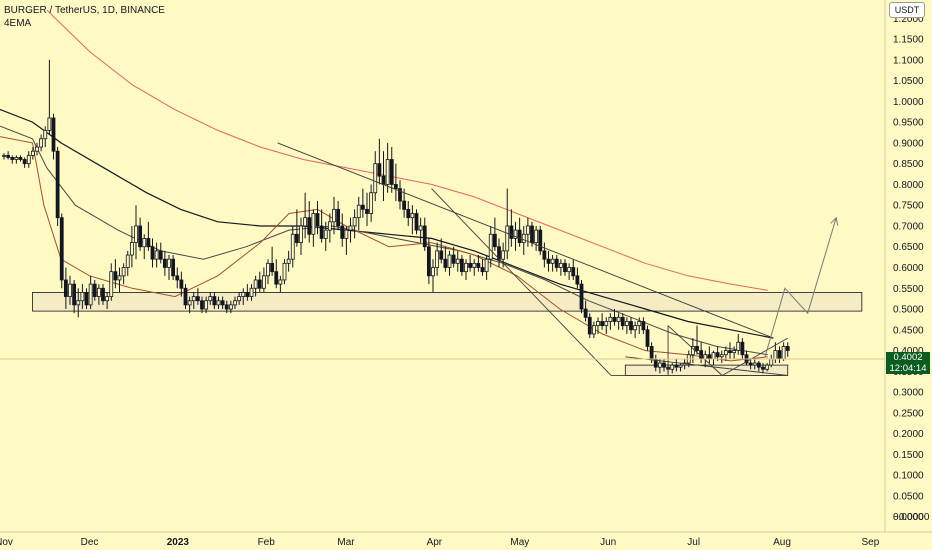  Describe the element at coordinates (346, 542) in the screenshot. I see `time-tick-label: Mar` at that location.